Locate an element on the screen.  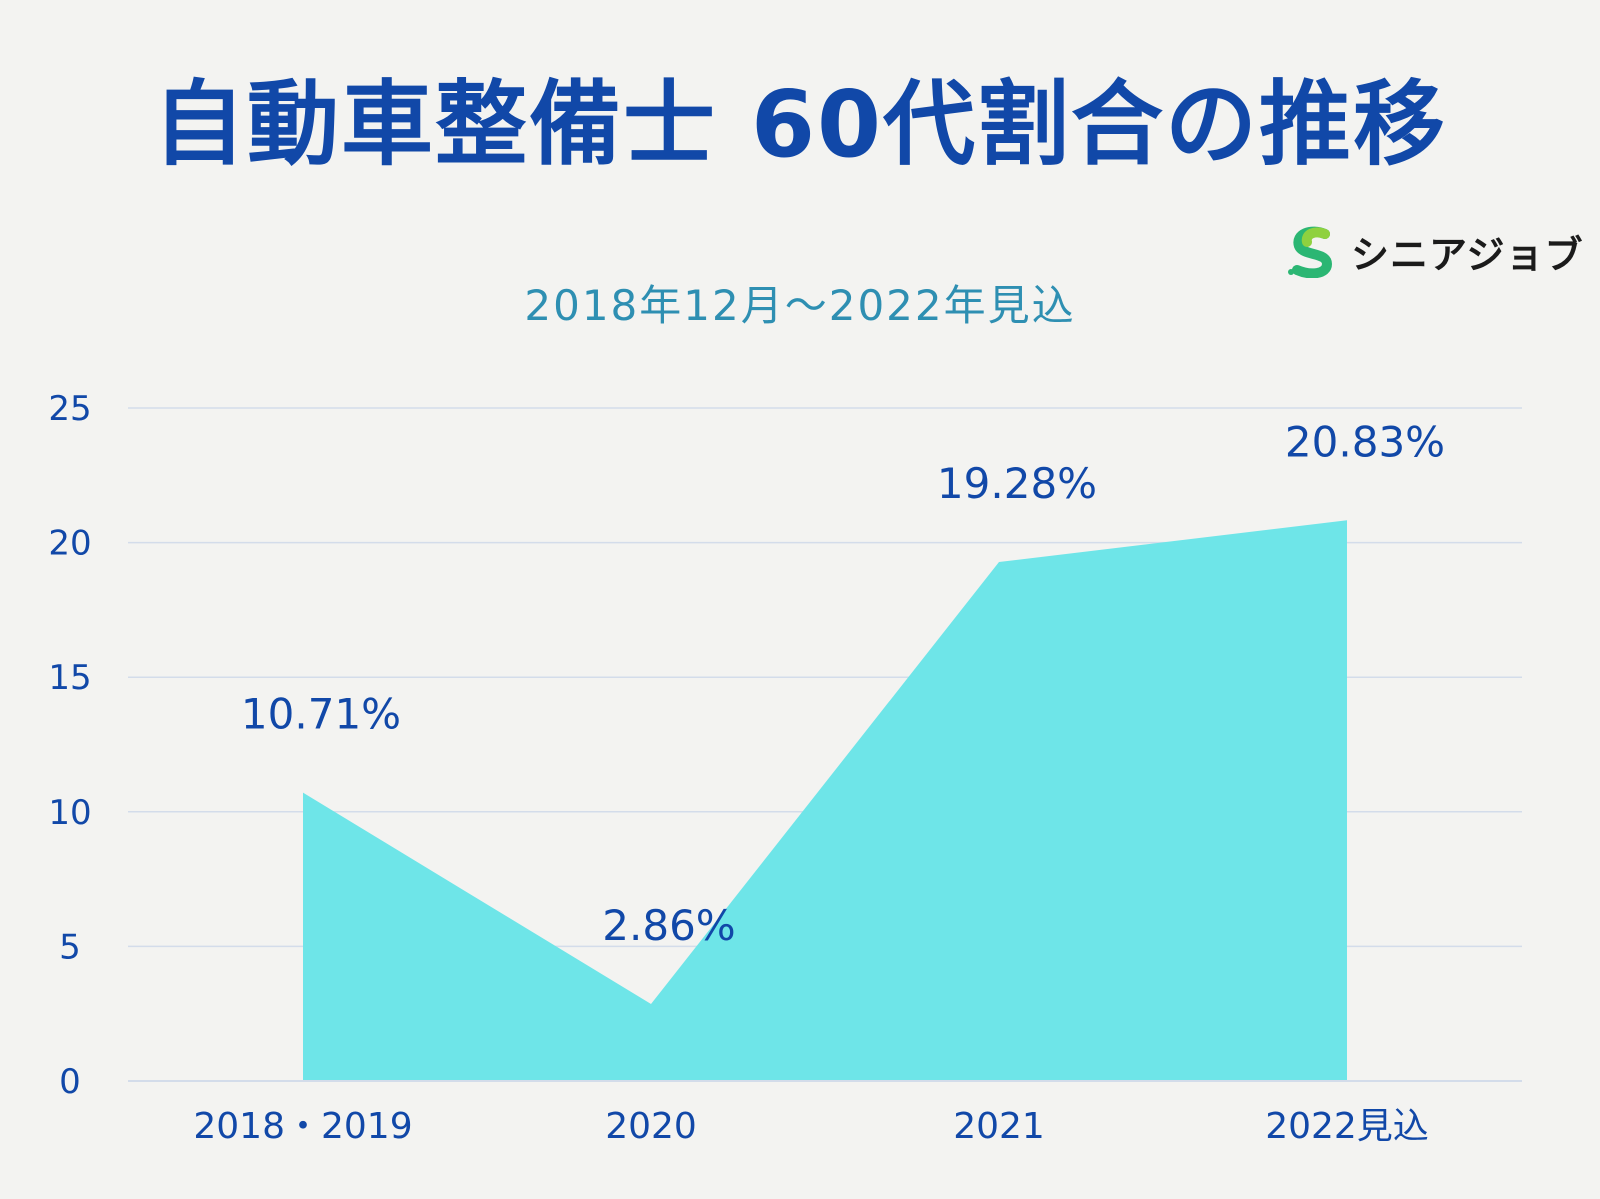
data-label: 2.86% is located at coordinates (668, 925).